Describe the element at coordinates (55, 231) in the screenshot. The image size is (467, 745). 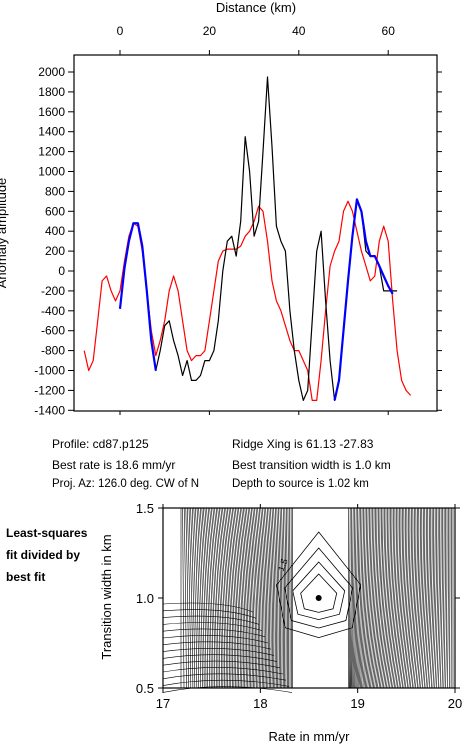
I see `y-tick-label: 400` at that location.